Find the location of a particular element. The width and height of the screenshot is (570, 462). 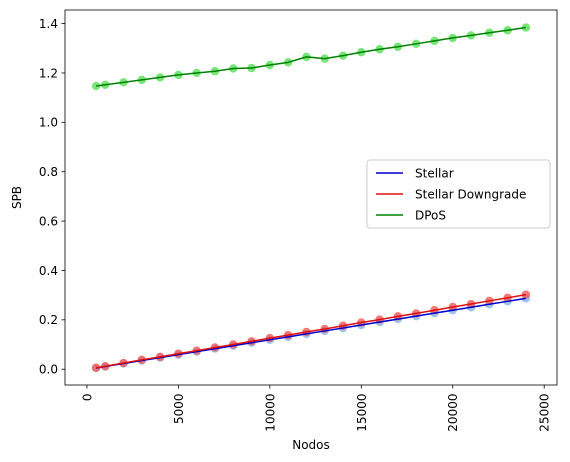

x-axis-label: Nodos is located at coordinates (311, 445).